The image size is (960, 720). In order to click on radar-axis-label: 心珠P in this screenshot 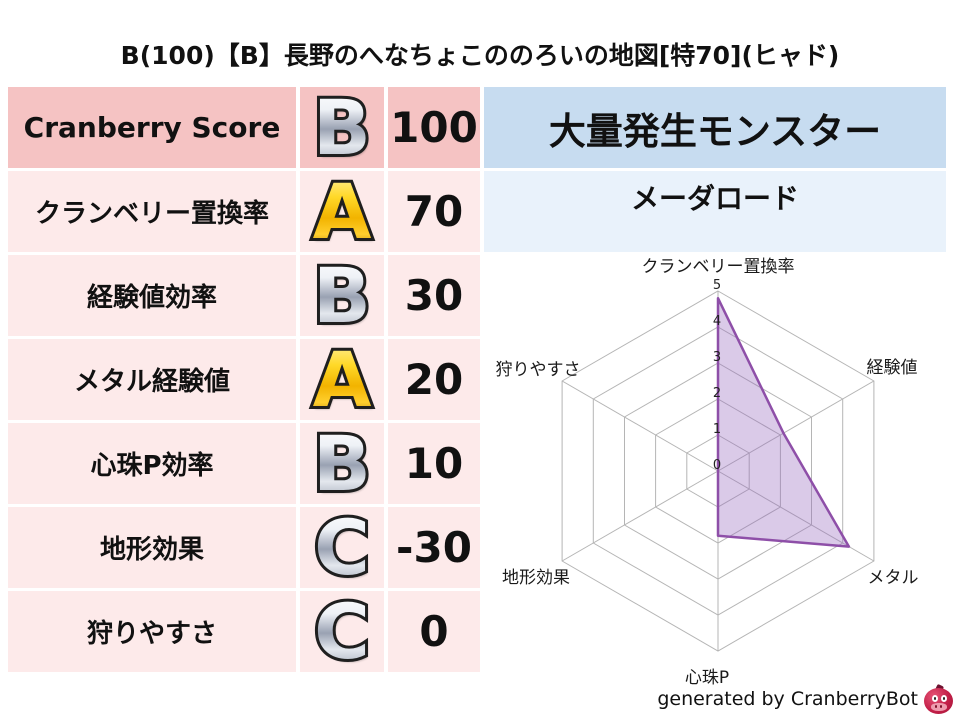, I will do `click(707, 678)`.